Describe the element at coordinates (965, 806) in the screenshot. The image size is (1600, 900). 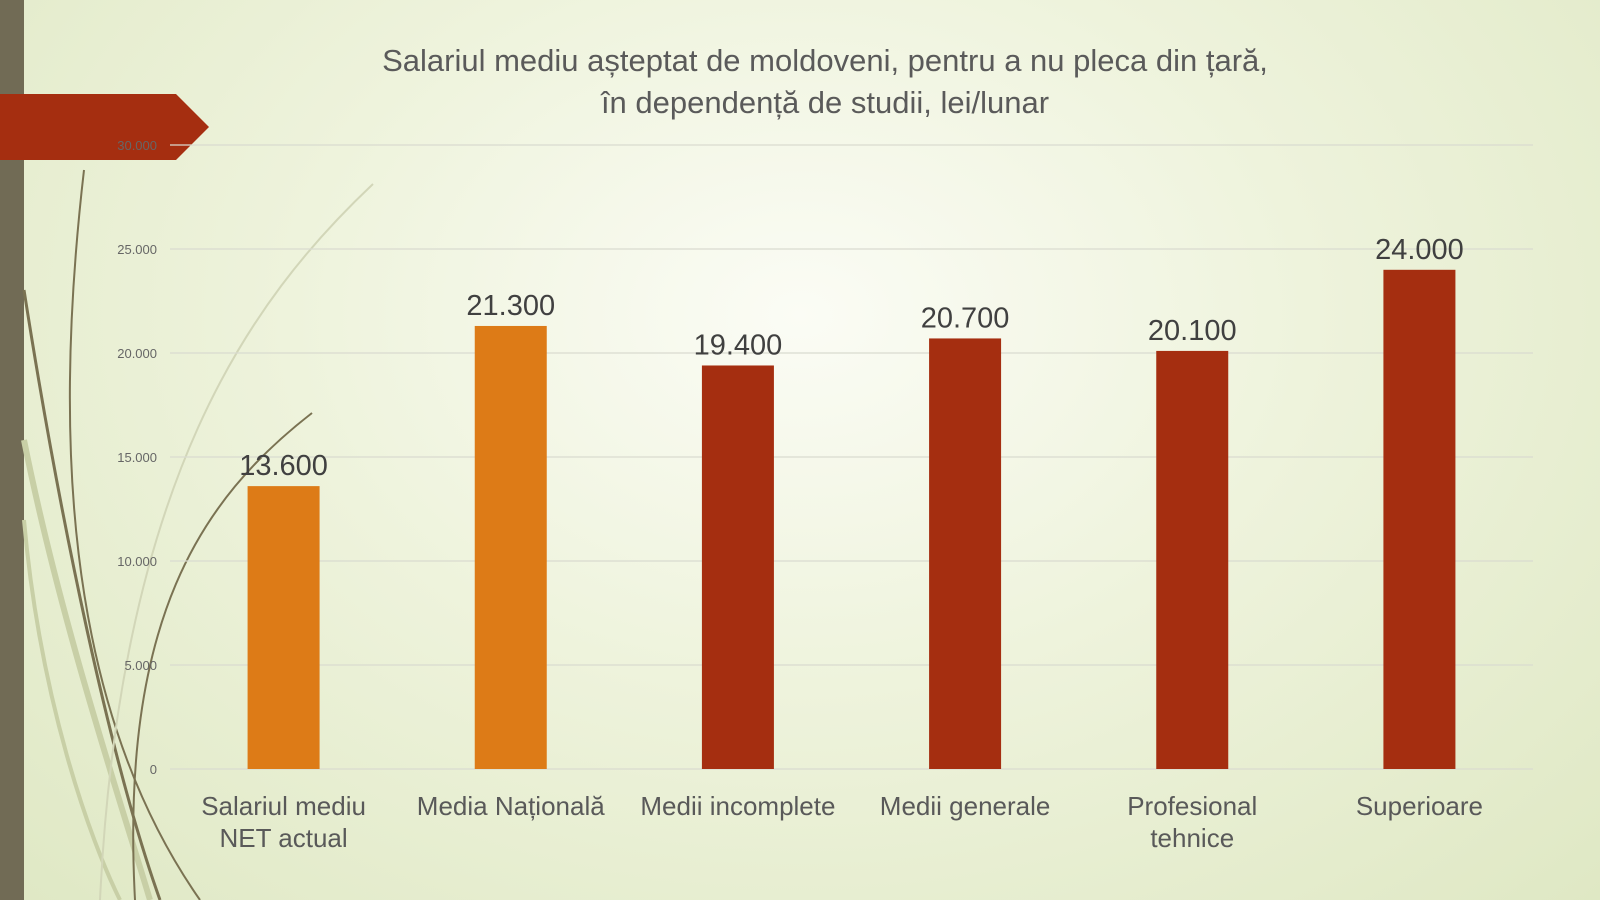
I see `category-label: Medii generale` at that location.